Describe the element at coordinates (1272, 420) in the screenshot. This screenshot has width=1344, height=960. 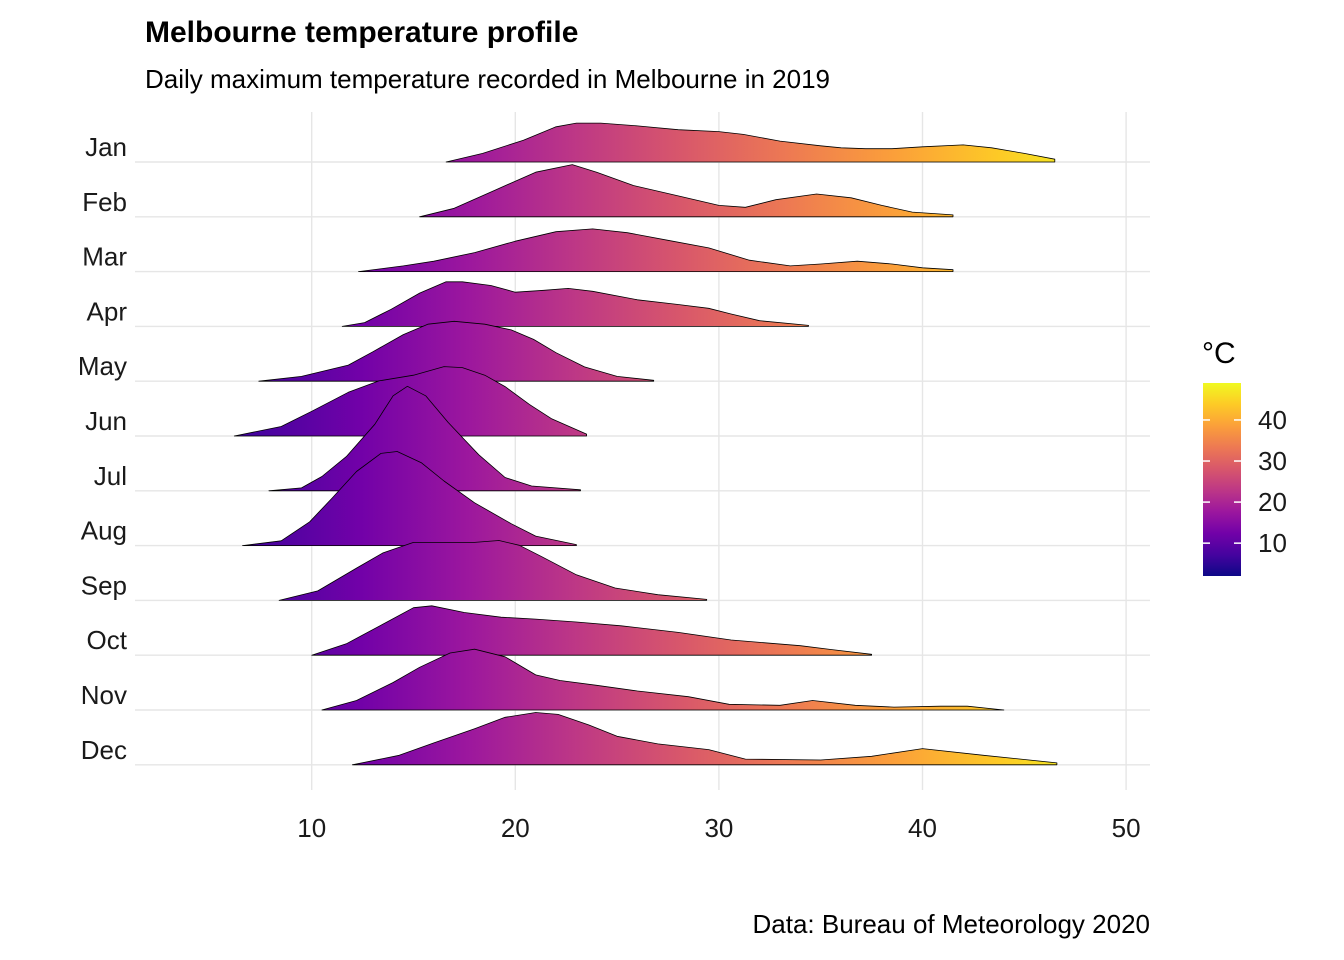
I see `legend-tick-label: 40` at that location.